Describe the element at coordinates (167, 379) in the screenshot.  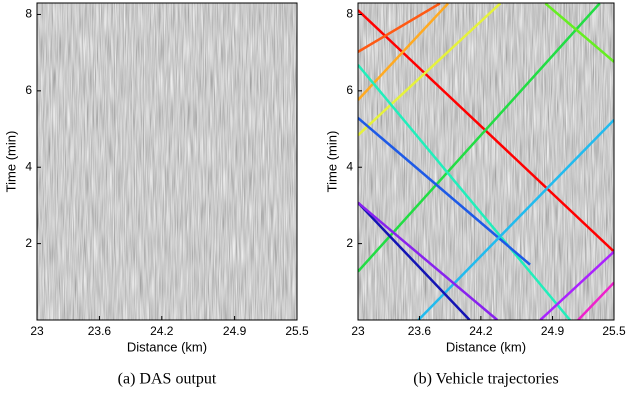
I see `caption: (a) DAS output` at that location.